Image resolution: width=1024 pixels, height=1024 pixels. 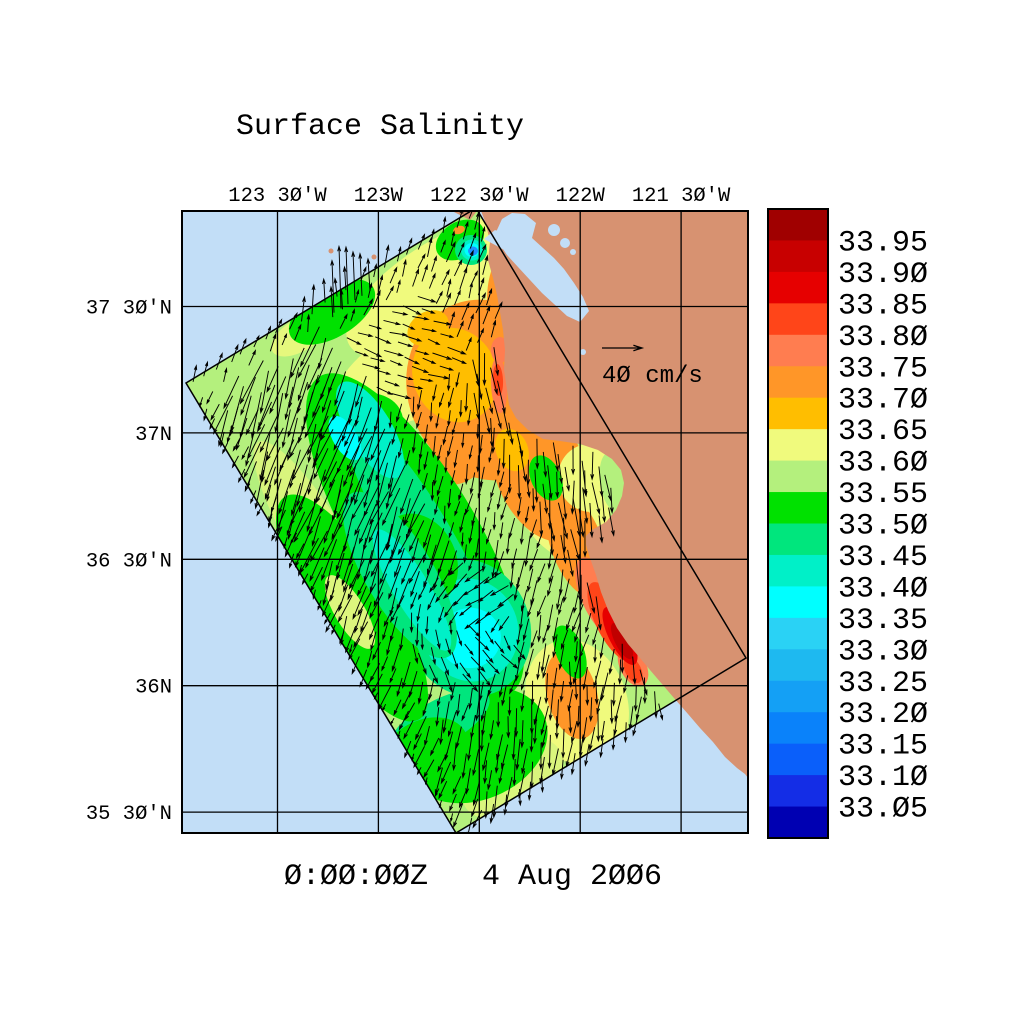 I want to click on svg-text: 36 3Ø'N, so click(x=129, y=561).